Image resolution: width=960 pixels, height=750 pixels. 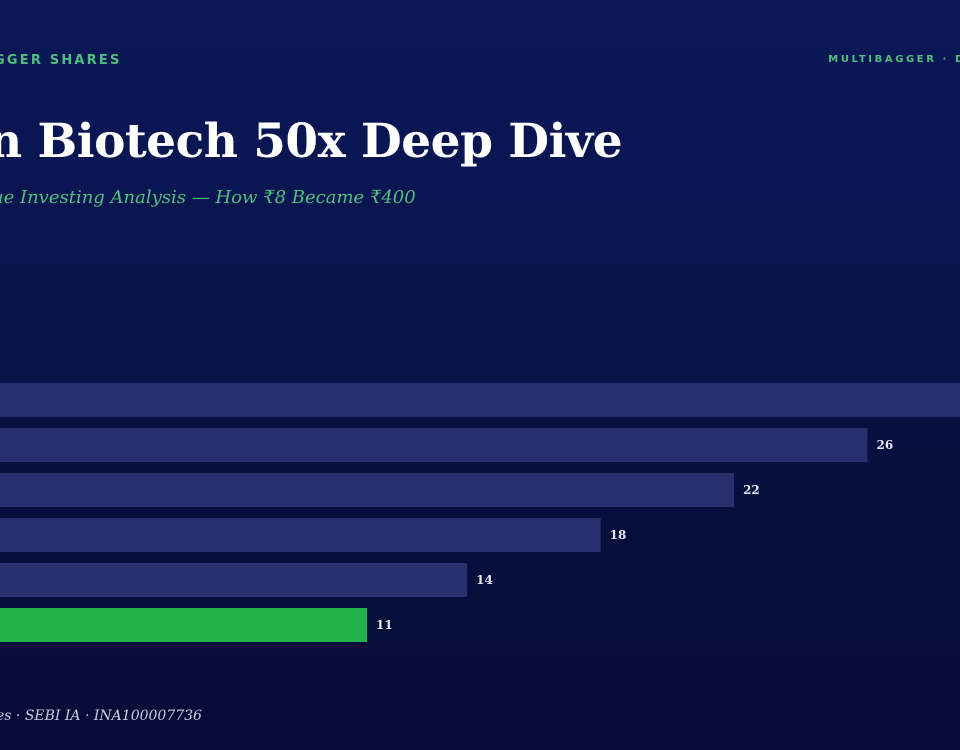 What do you see at coordinates (311, 141) in the screenshot?
I see `page-title: n Biotech 50x Deep Dive` at bounding box center [311, 141].